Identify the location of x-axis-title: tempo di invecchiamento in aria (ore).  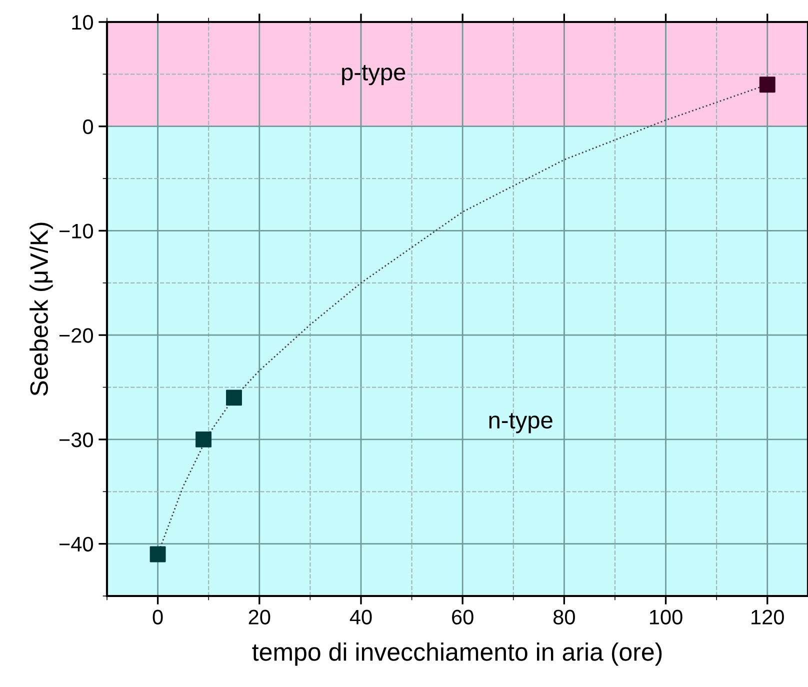
(457, 654).